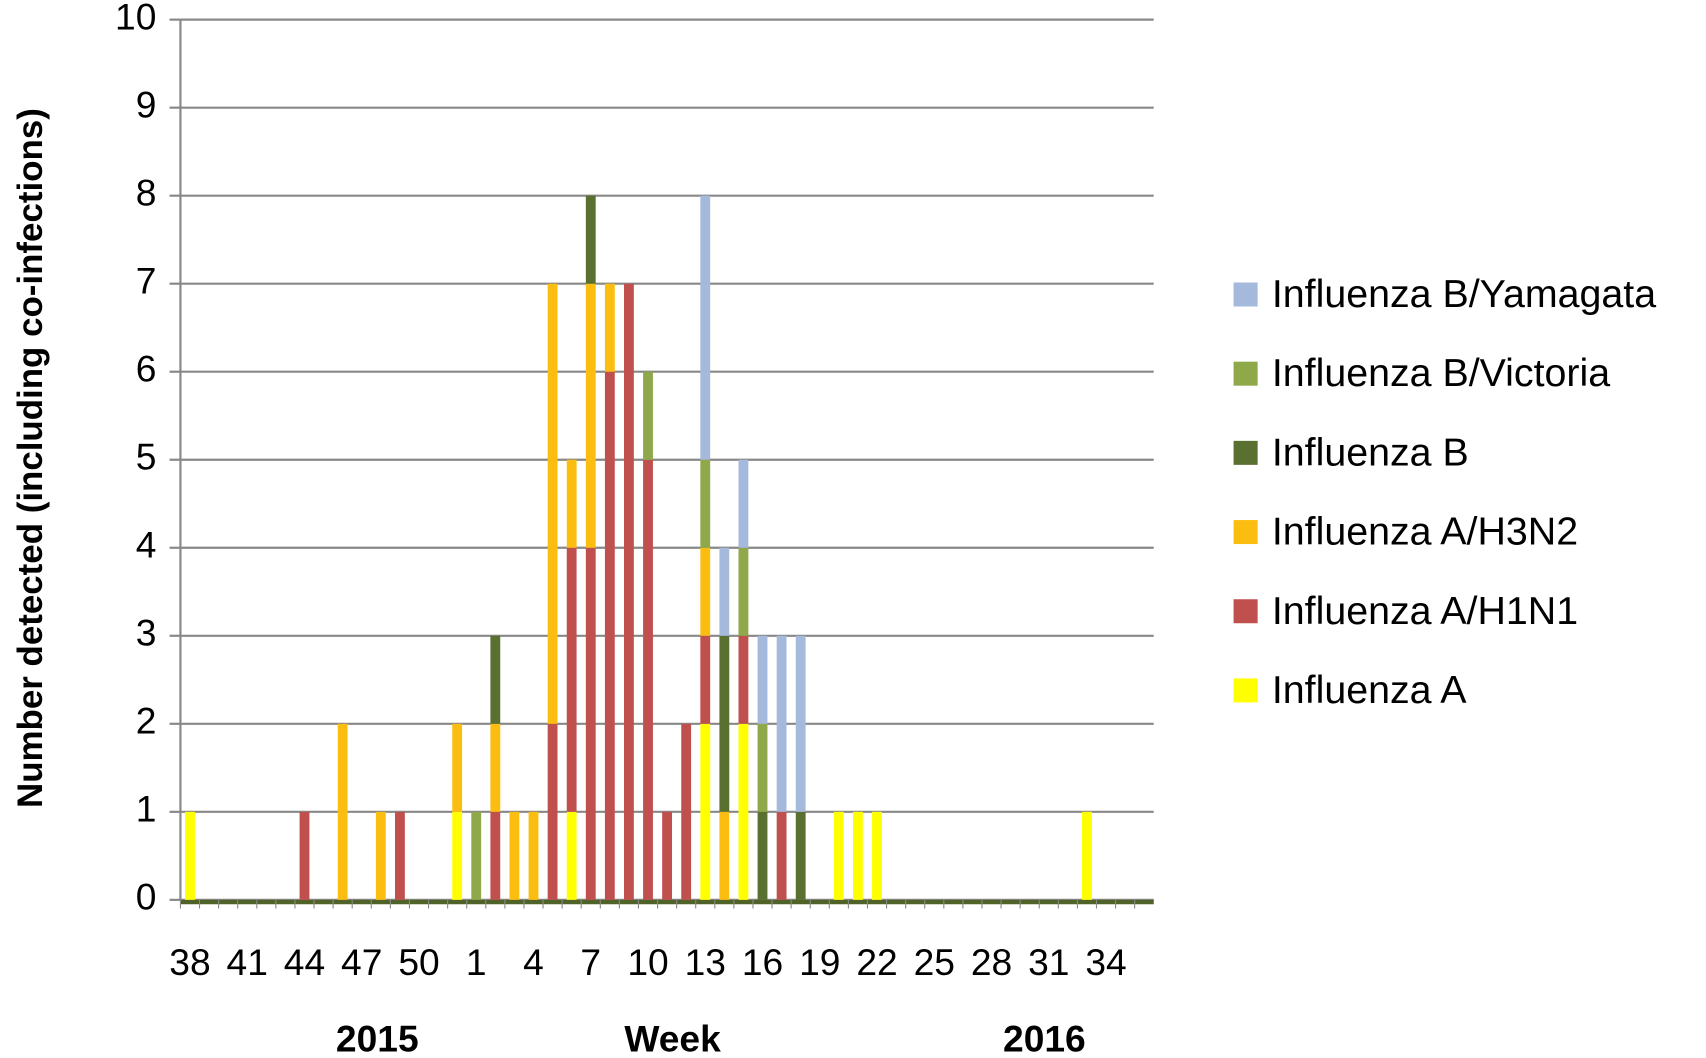  What do you see at coordinates (247, 962) in the screenshot?
I see `x-tick-label: 41` at bounding box center [247, 962].